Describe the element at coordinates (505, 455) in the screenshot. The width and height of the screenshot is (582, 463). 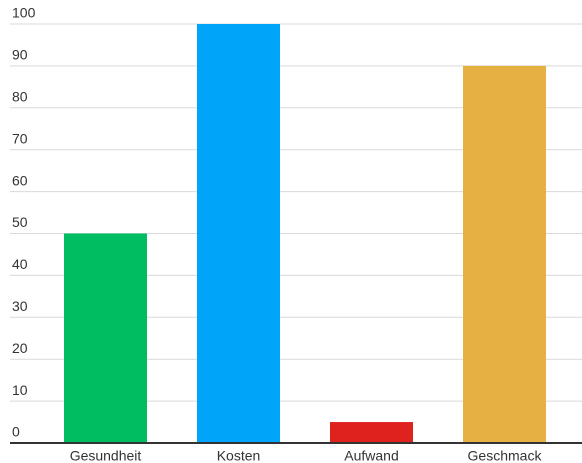
I see `x-tick-label: Geschmack` at that location.